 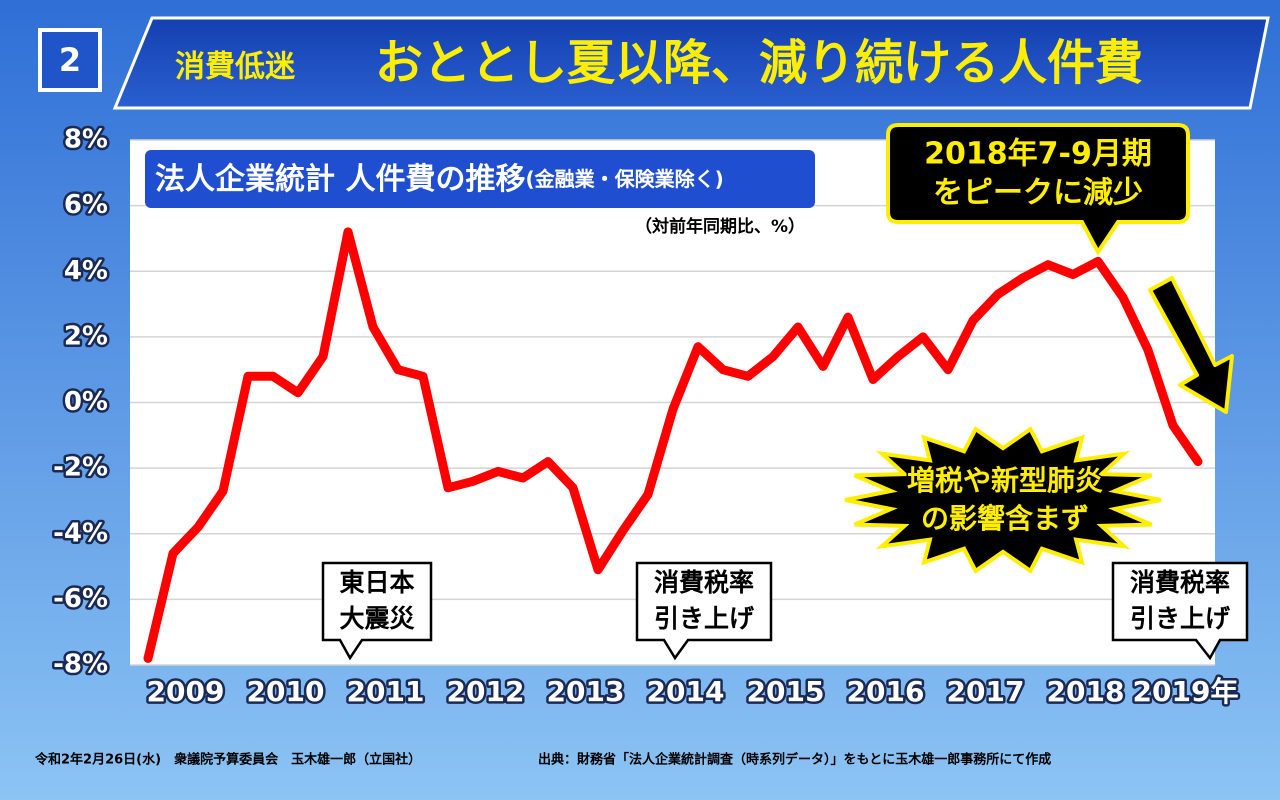 What do you see at coordinates (1038, 154) in the screenshot?
I see `peak-text: 2018年7-9月期` at bounding box center [1038, 154].